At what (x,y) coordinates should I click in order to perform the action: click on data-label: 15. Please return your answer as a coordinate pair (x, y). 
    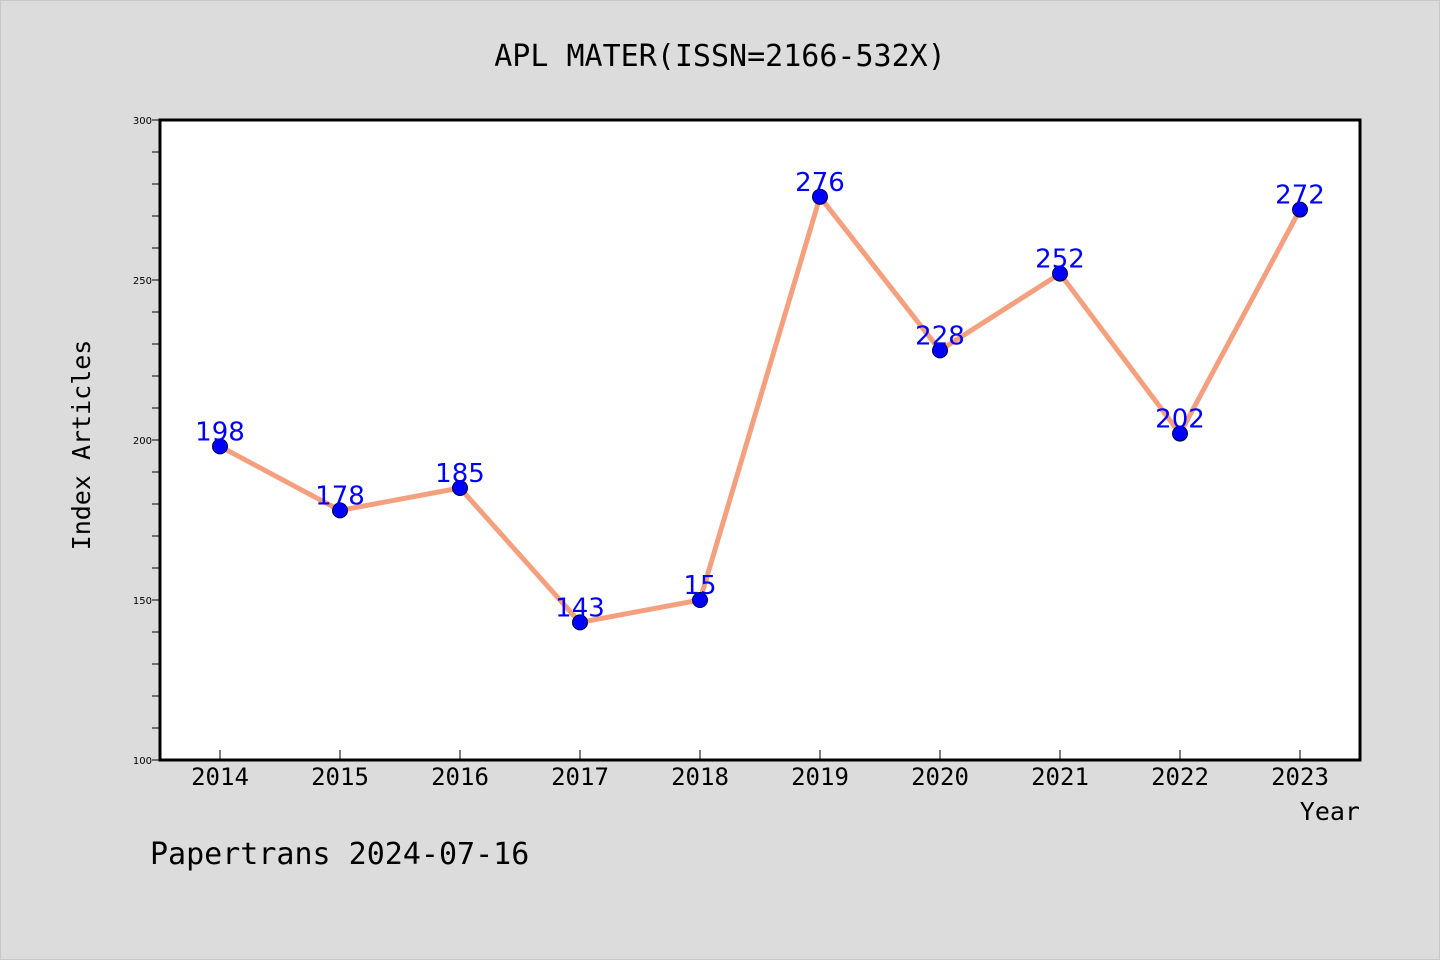
    Looking at the image, I should click on (699, 586).